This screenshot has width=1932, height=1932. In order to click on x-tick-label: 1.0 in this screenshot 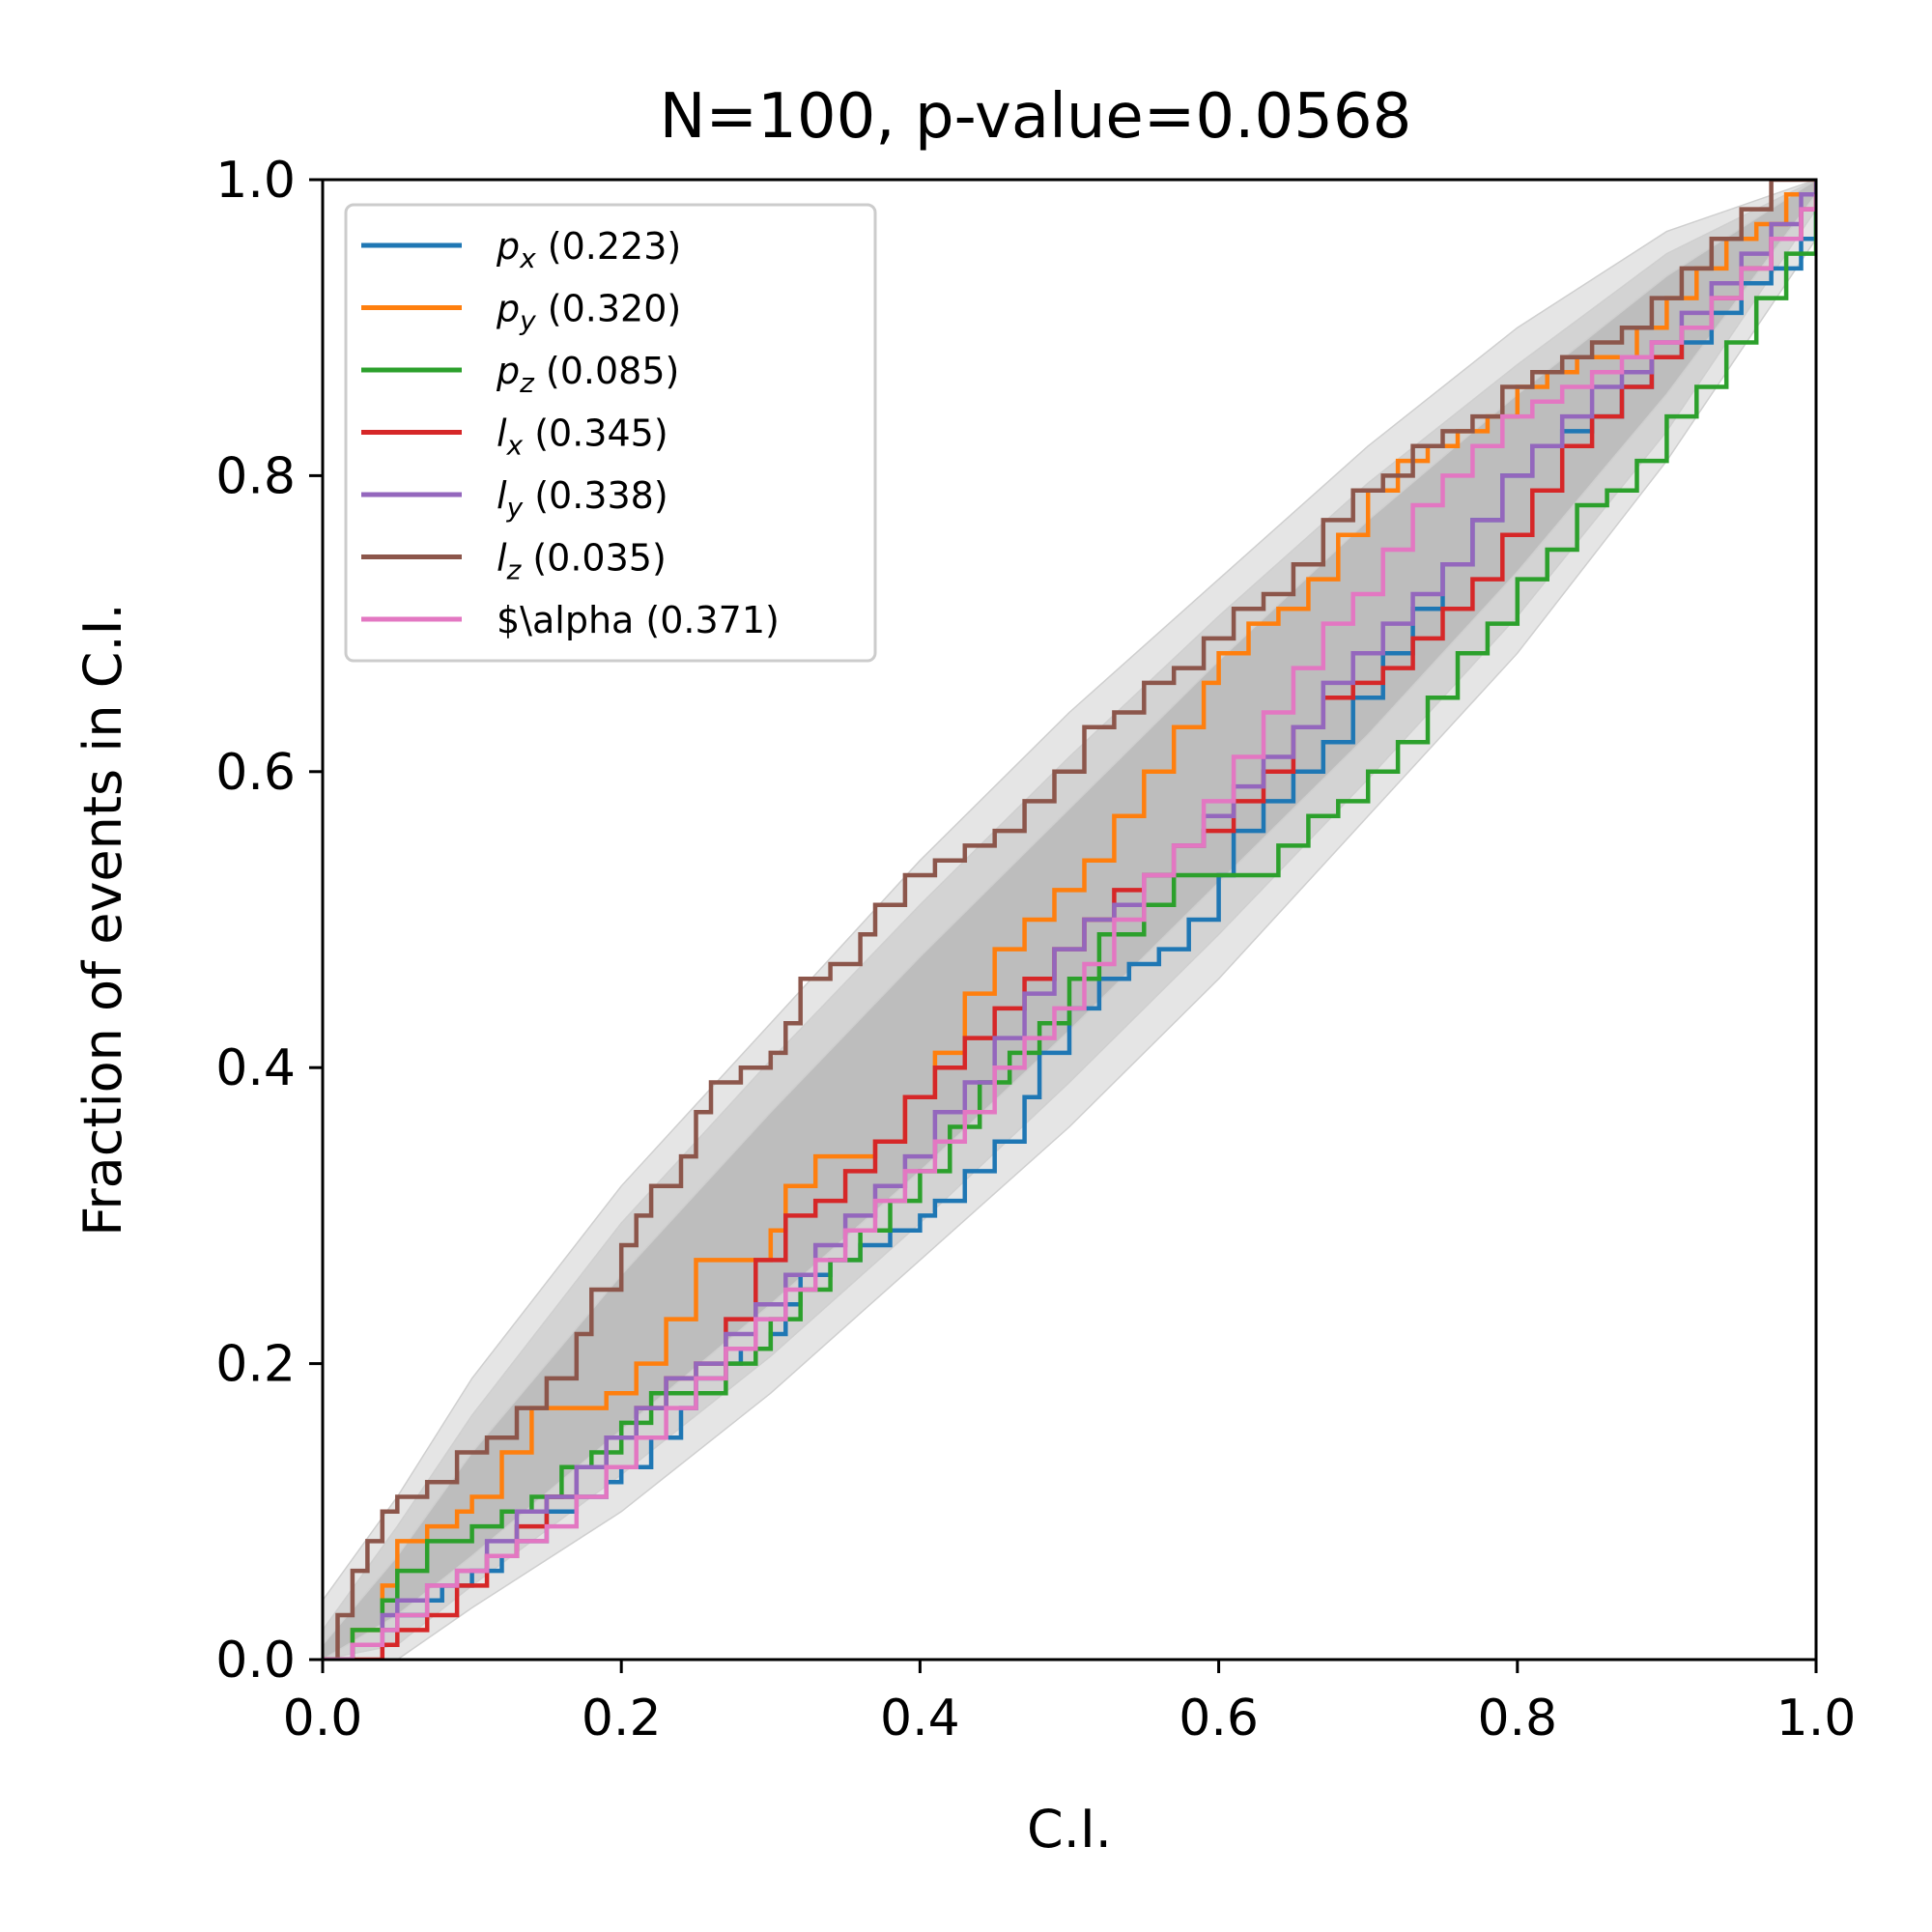, I will do `click(1816, 1718)`.